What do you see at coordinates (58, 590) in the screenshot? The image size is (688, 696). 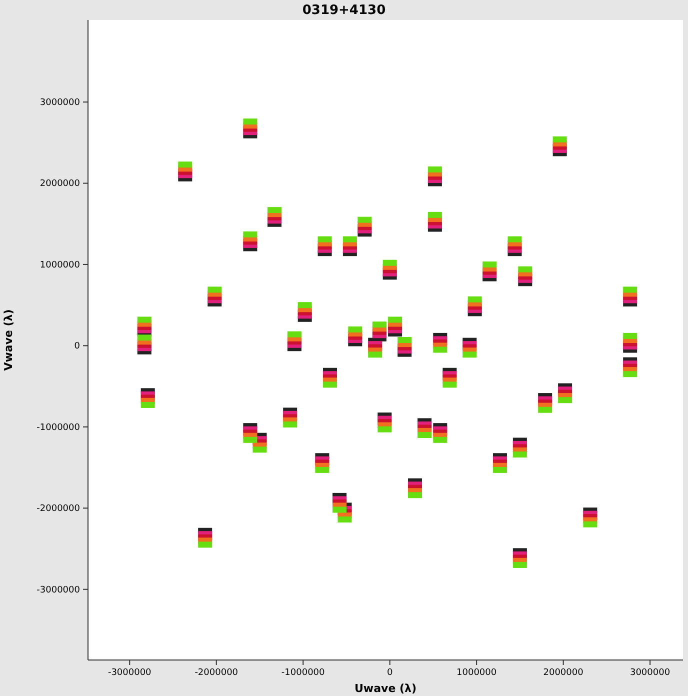 I see `y-tick-label: -3000000` at bounding box center [58, 590].